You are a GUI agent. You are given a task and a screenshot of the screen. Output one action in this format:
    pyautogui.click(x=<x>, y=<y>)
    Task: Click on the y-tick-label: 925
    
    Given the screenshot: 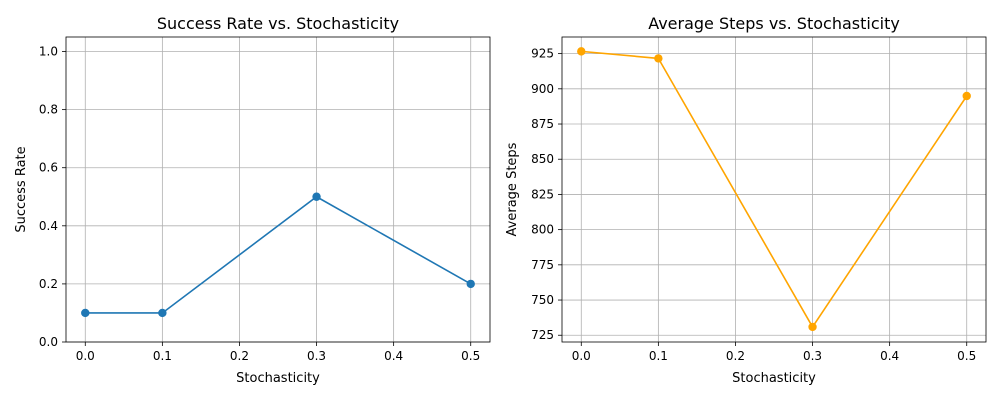 What is the action you would take?
    pyautogui.click(x=542, y=54)
    